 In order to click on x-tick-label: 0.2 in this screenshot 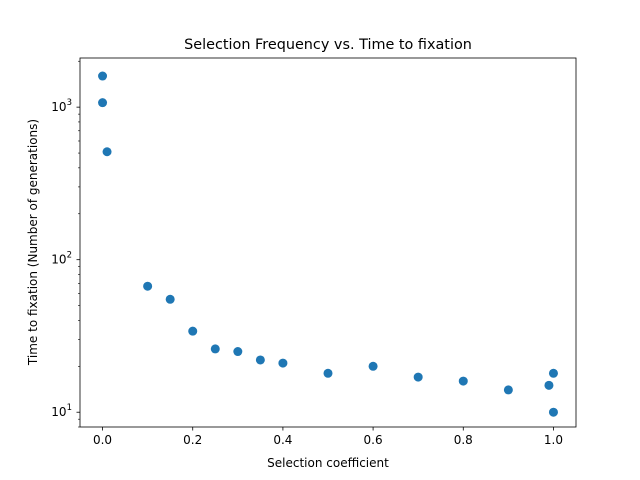, I will do `click(192, 440)`.